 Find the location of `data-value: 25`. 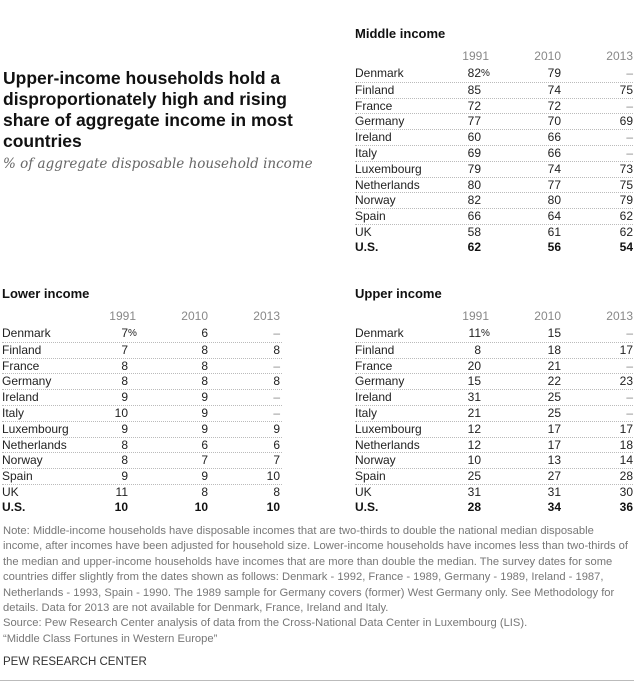

data-value: 25 is located at coordinates (554, 412).